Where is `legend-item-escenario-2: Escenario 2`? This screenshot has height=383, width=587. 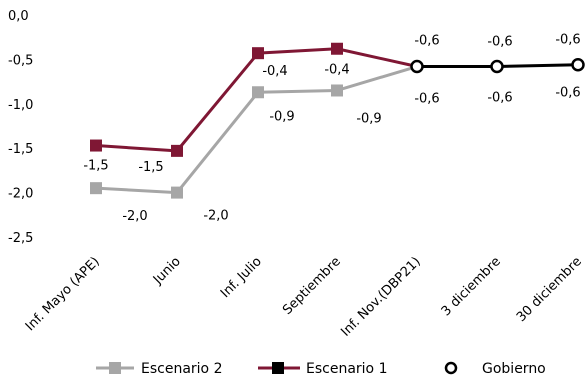 legend-item-escenario-2: Escenario 2 is located at coordinates (159, 369).